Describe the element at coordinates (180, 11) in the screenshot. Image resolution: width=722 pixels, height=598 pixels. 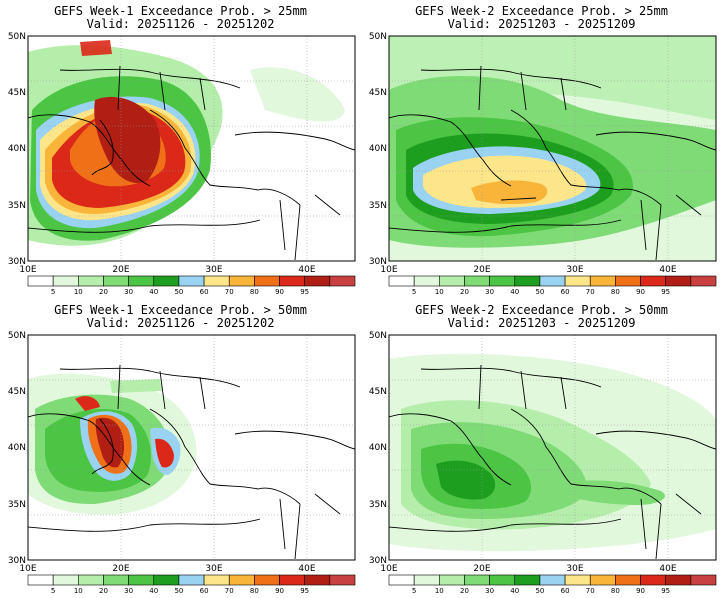
I see `panel-title: GEFS Week-1 Exceedance Prob. > 25mm` at that location.